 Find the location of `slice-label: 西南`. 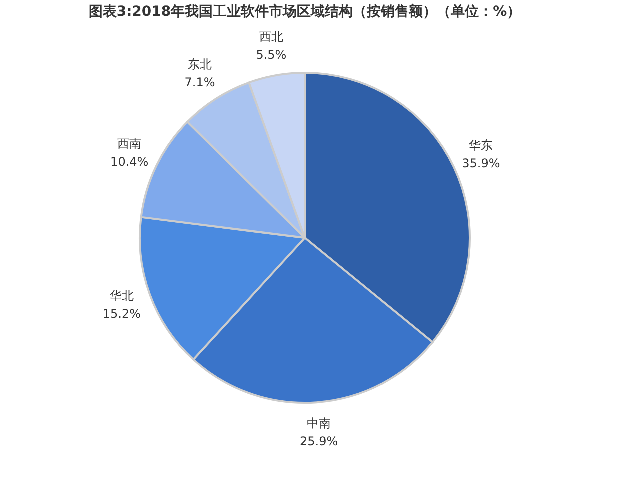

slice-label: 西南 is located at coordinates (130, 143).